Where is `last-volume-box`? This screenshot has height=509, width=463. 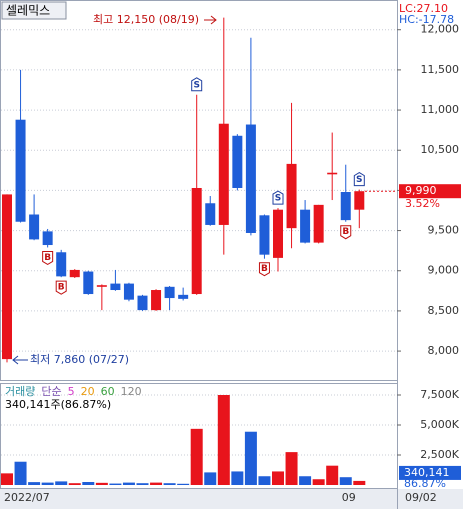 last-volume-box is located at coordinates (430, 472).